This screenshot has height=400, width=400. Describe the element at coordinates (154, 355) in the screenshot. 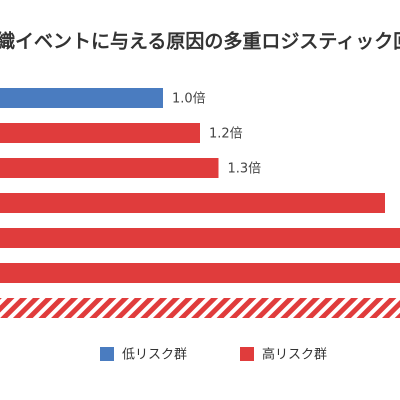

I see `legend-label: 低リスク群` at that location.